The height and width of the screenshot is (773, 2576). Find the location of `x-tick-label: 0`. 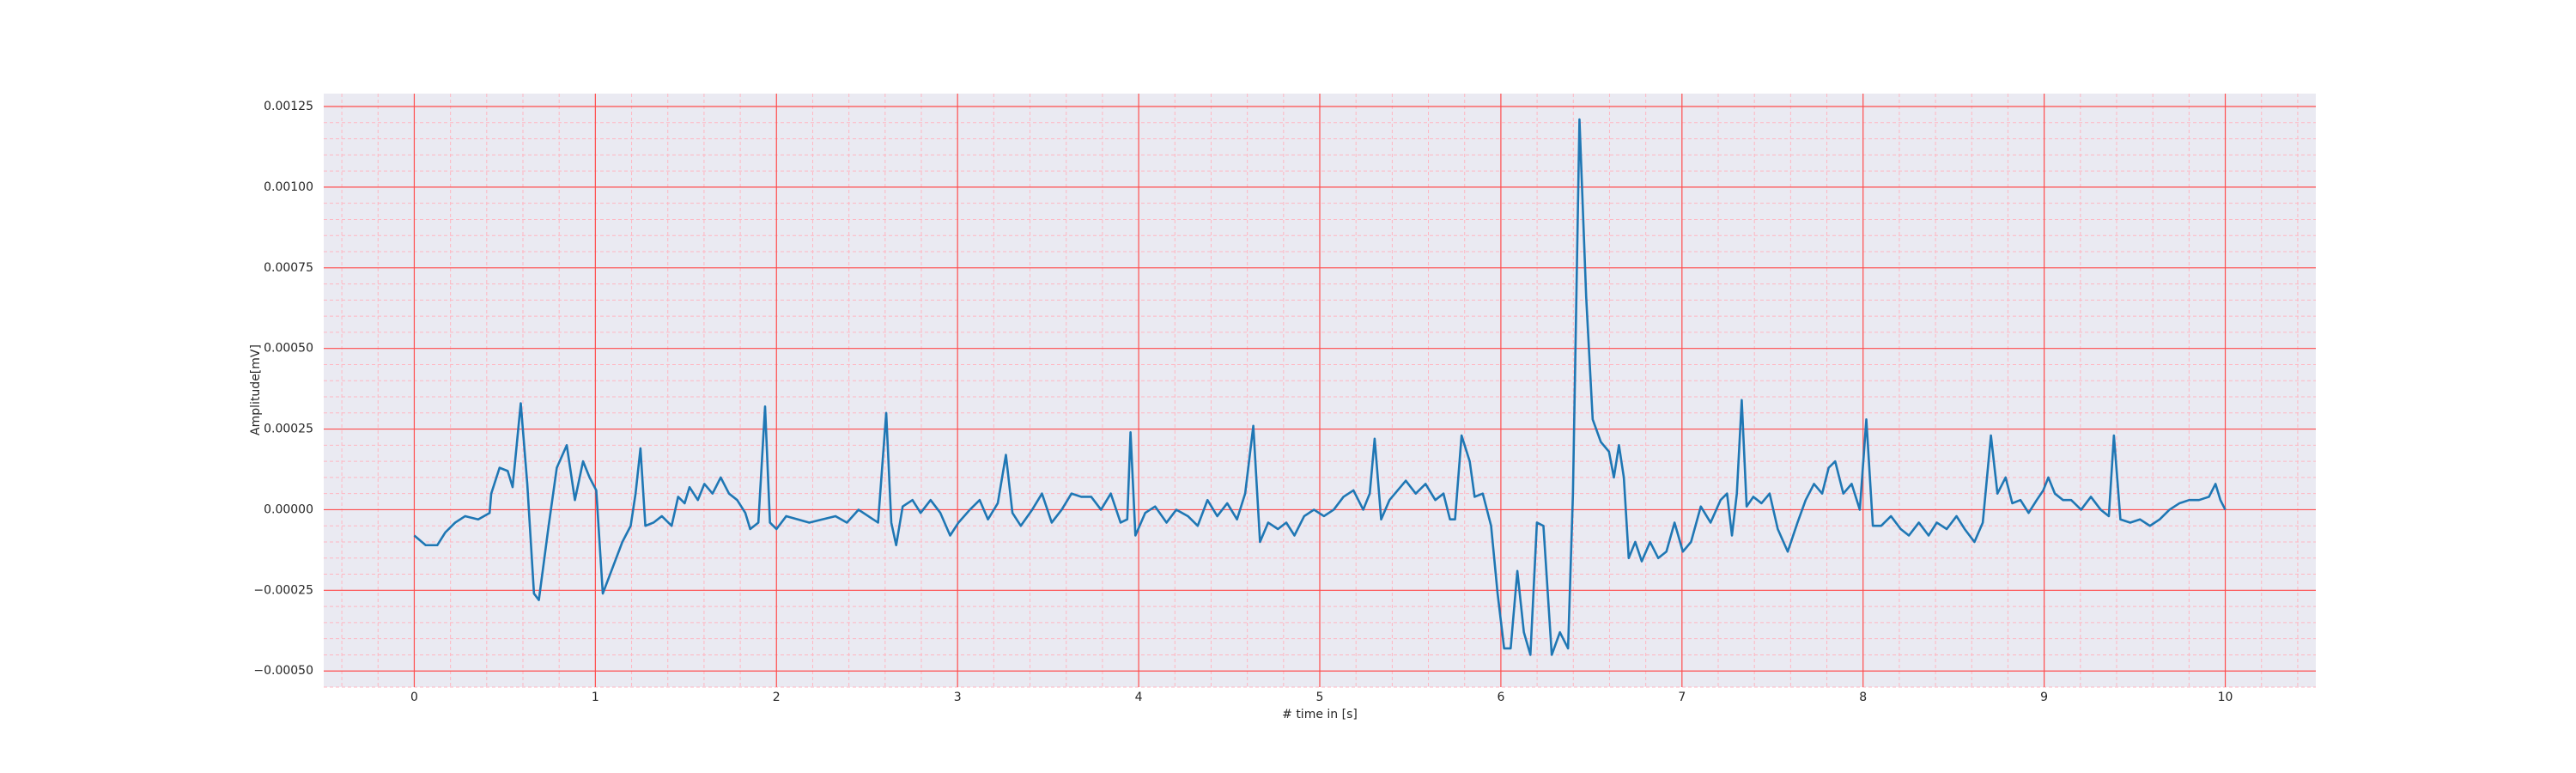

x-tick-label: 0 is located at coordinates (414, 697).